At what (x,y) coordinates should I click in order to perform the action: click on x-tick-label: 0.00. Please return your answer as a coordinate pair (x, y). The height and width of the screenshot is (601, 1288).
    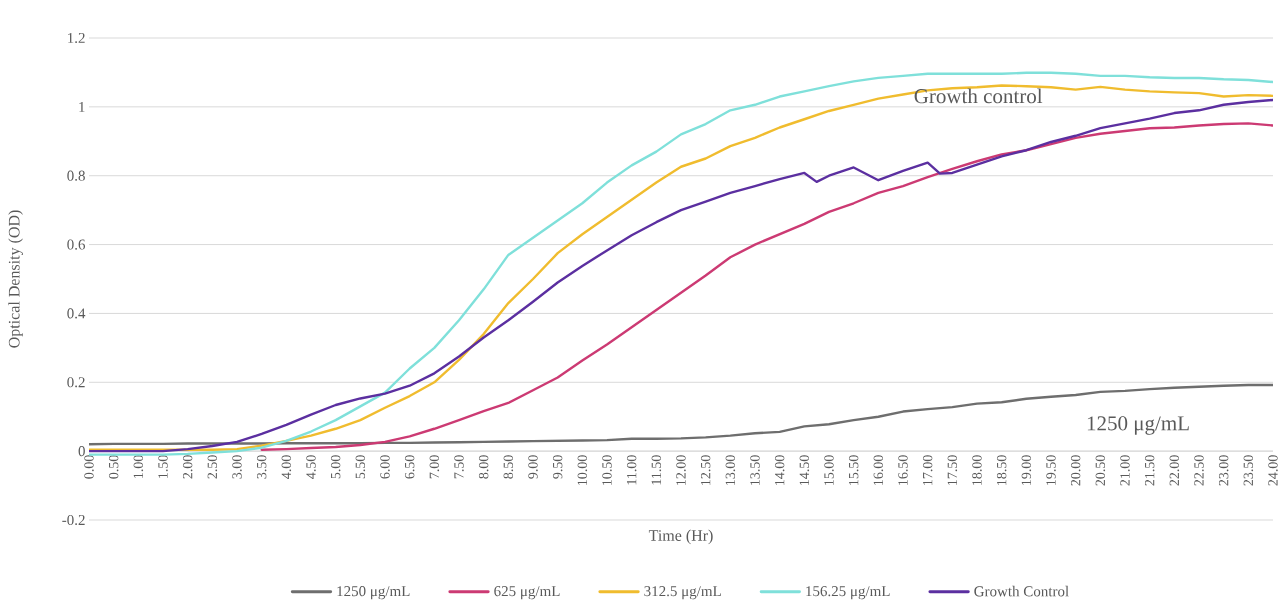
    Looking at the image, I should click on (89, 467).